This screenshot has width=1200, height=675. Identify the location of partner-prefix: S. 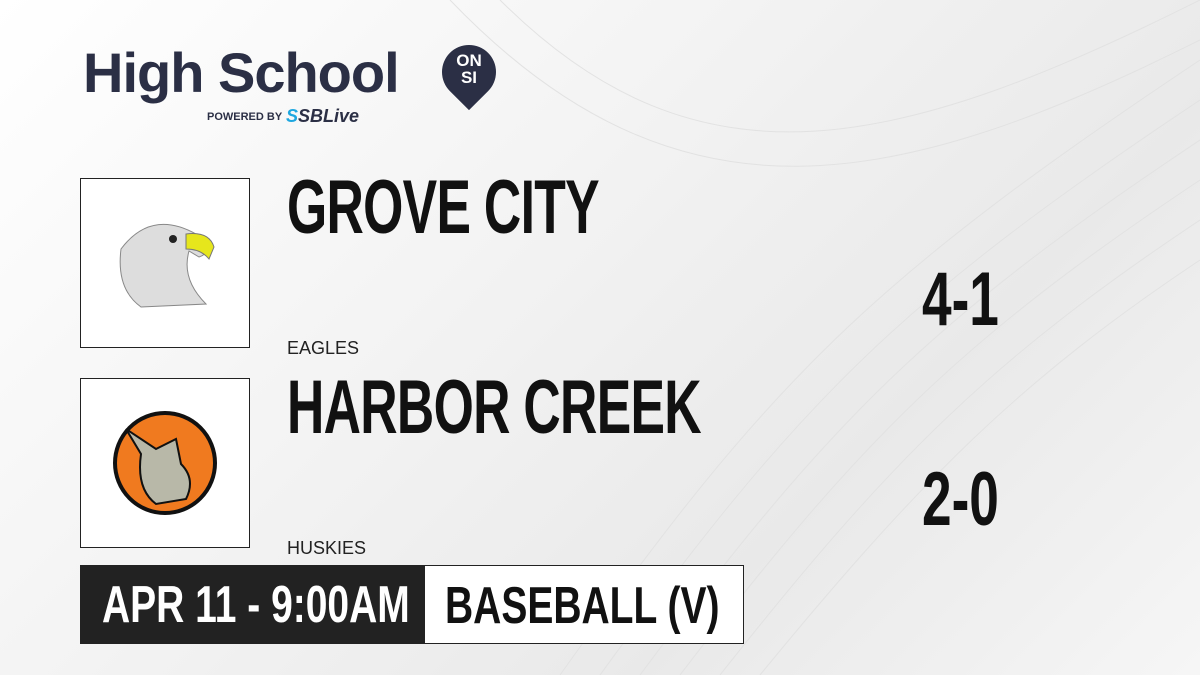
(292, 116).